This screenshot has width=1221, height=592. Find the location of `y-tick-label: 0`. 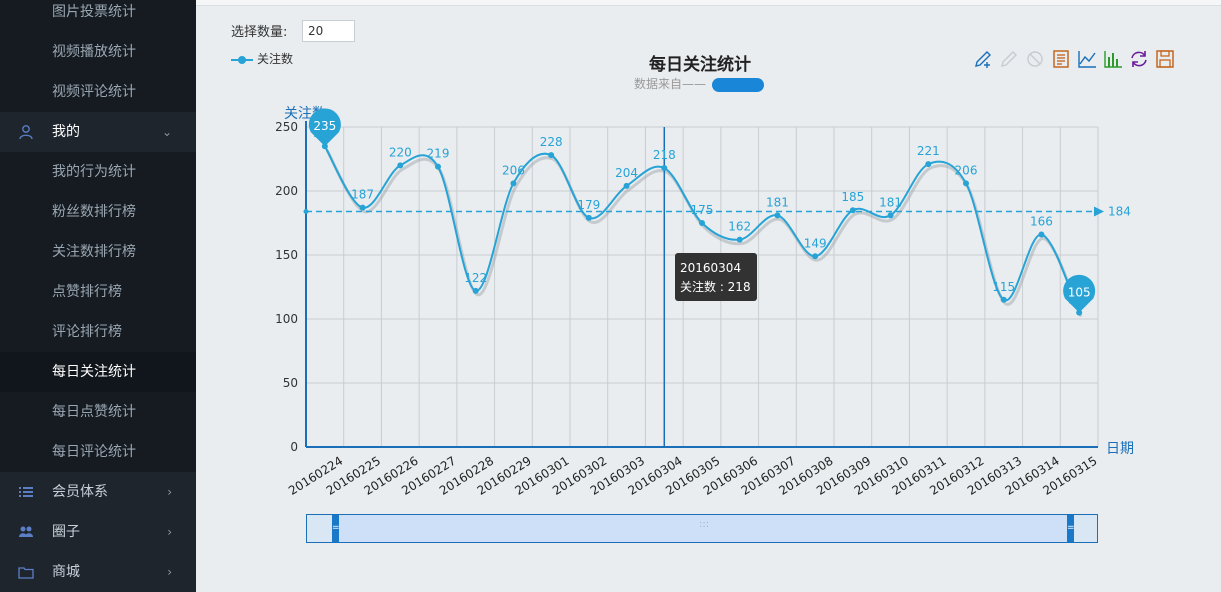

y-tick-label: 0 is located at coordinates (294, 447).